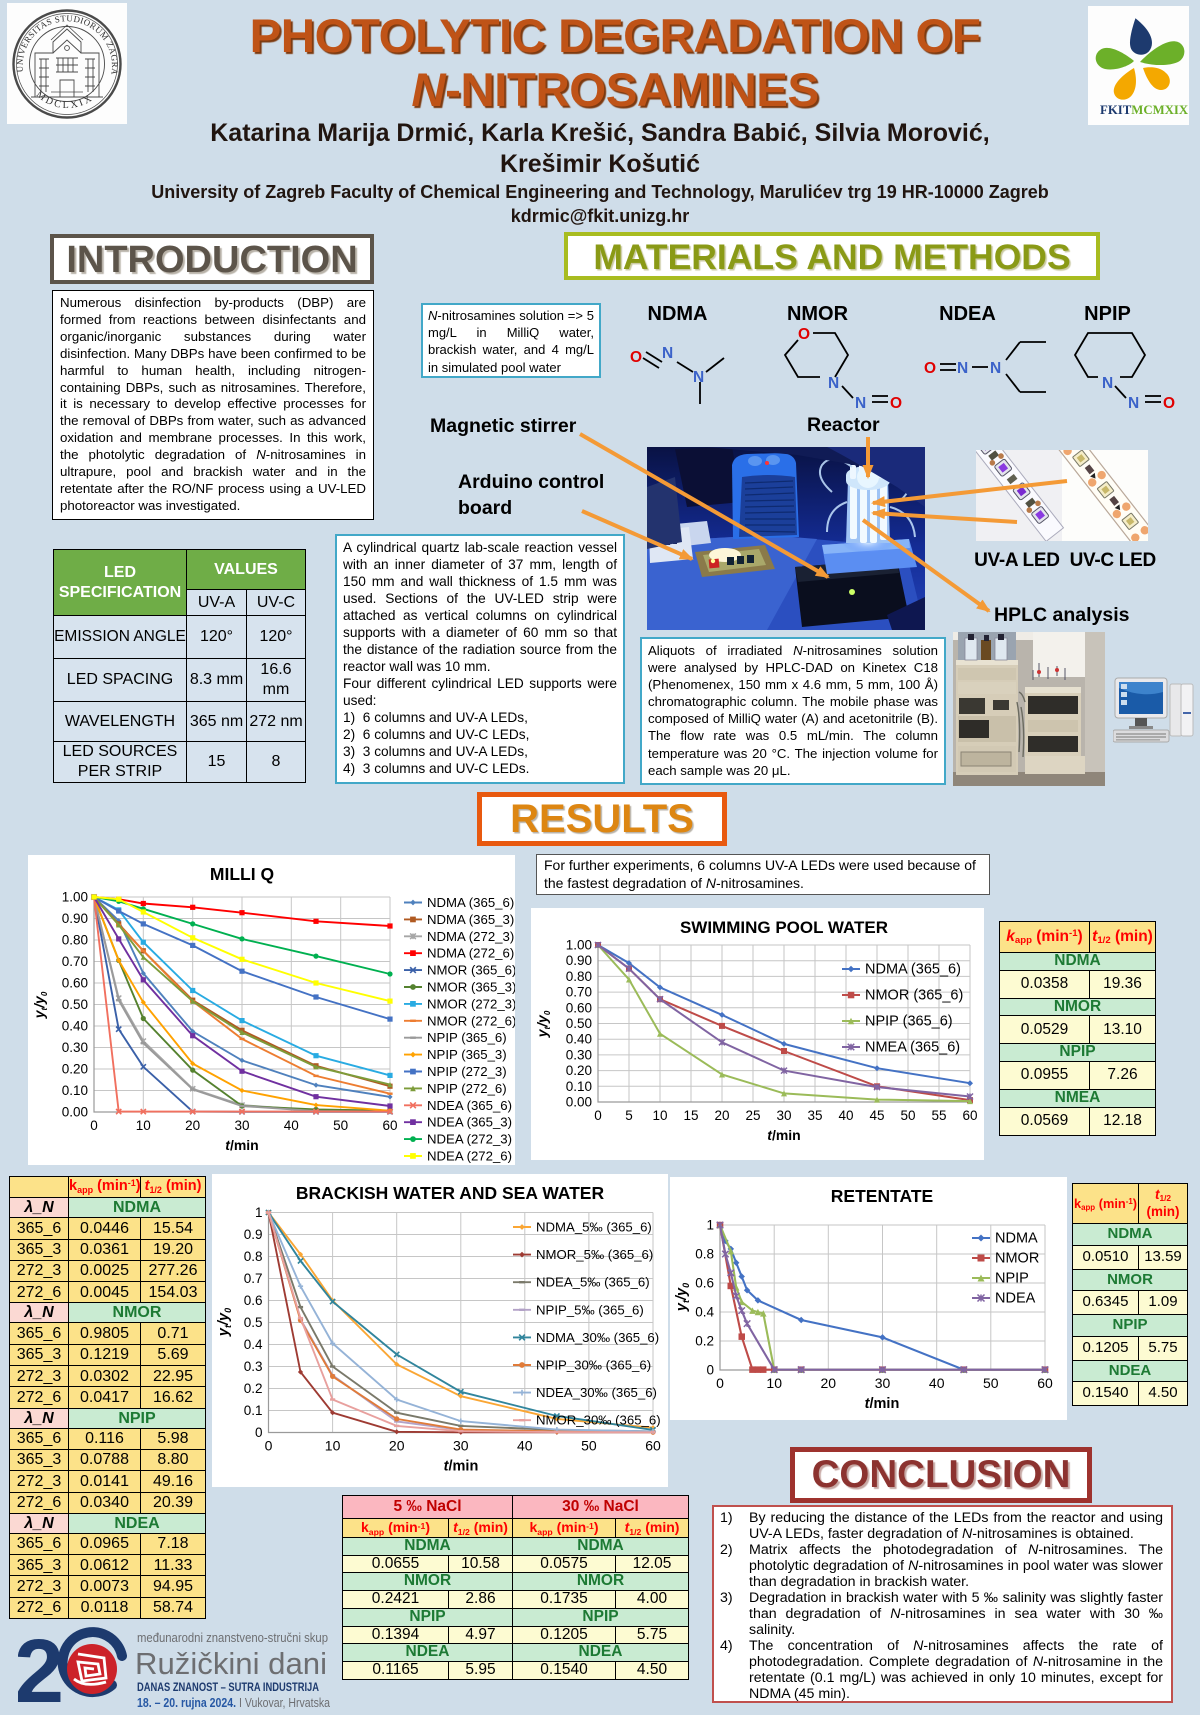 This screenshot has width=1200, height=1715. Describe the element at coordinates (598, 1420) in the screenshot. I see `svg-text: NMOR_30‰ (365_6)` at that location.